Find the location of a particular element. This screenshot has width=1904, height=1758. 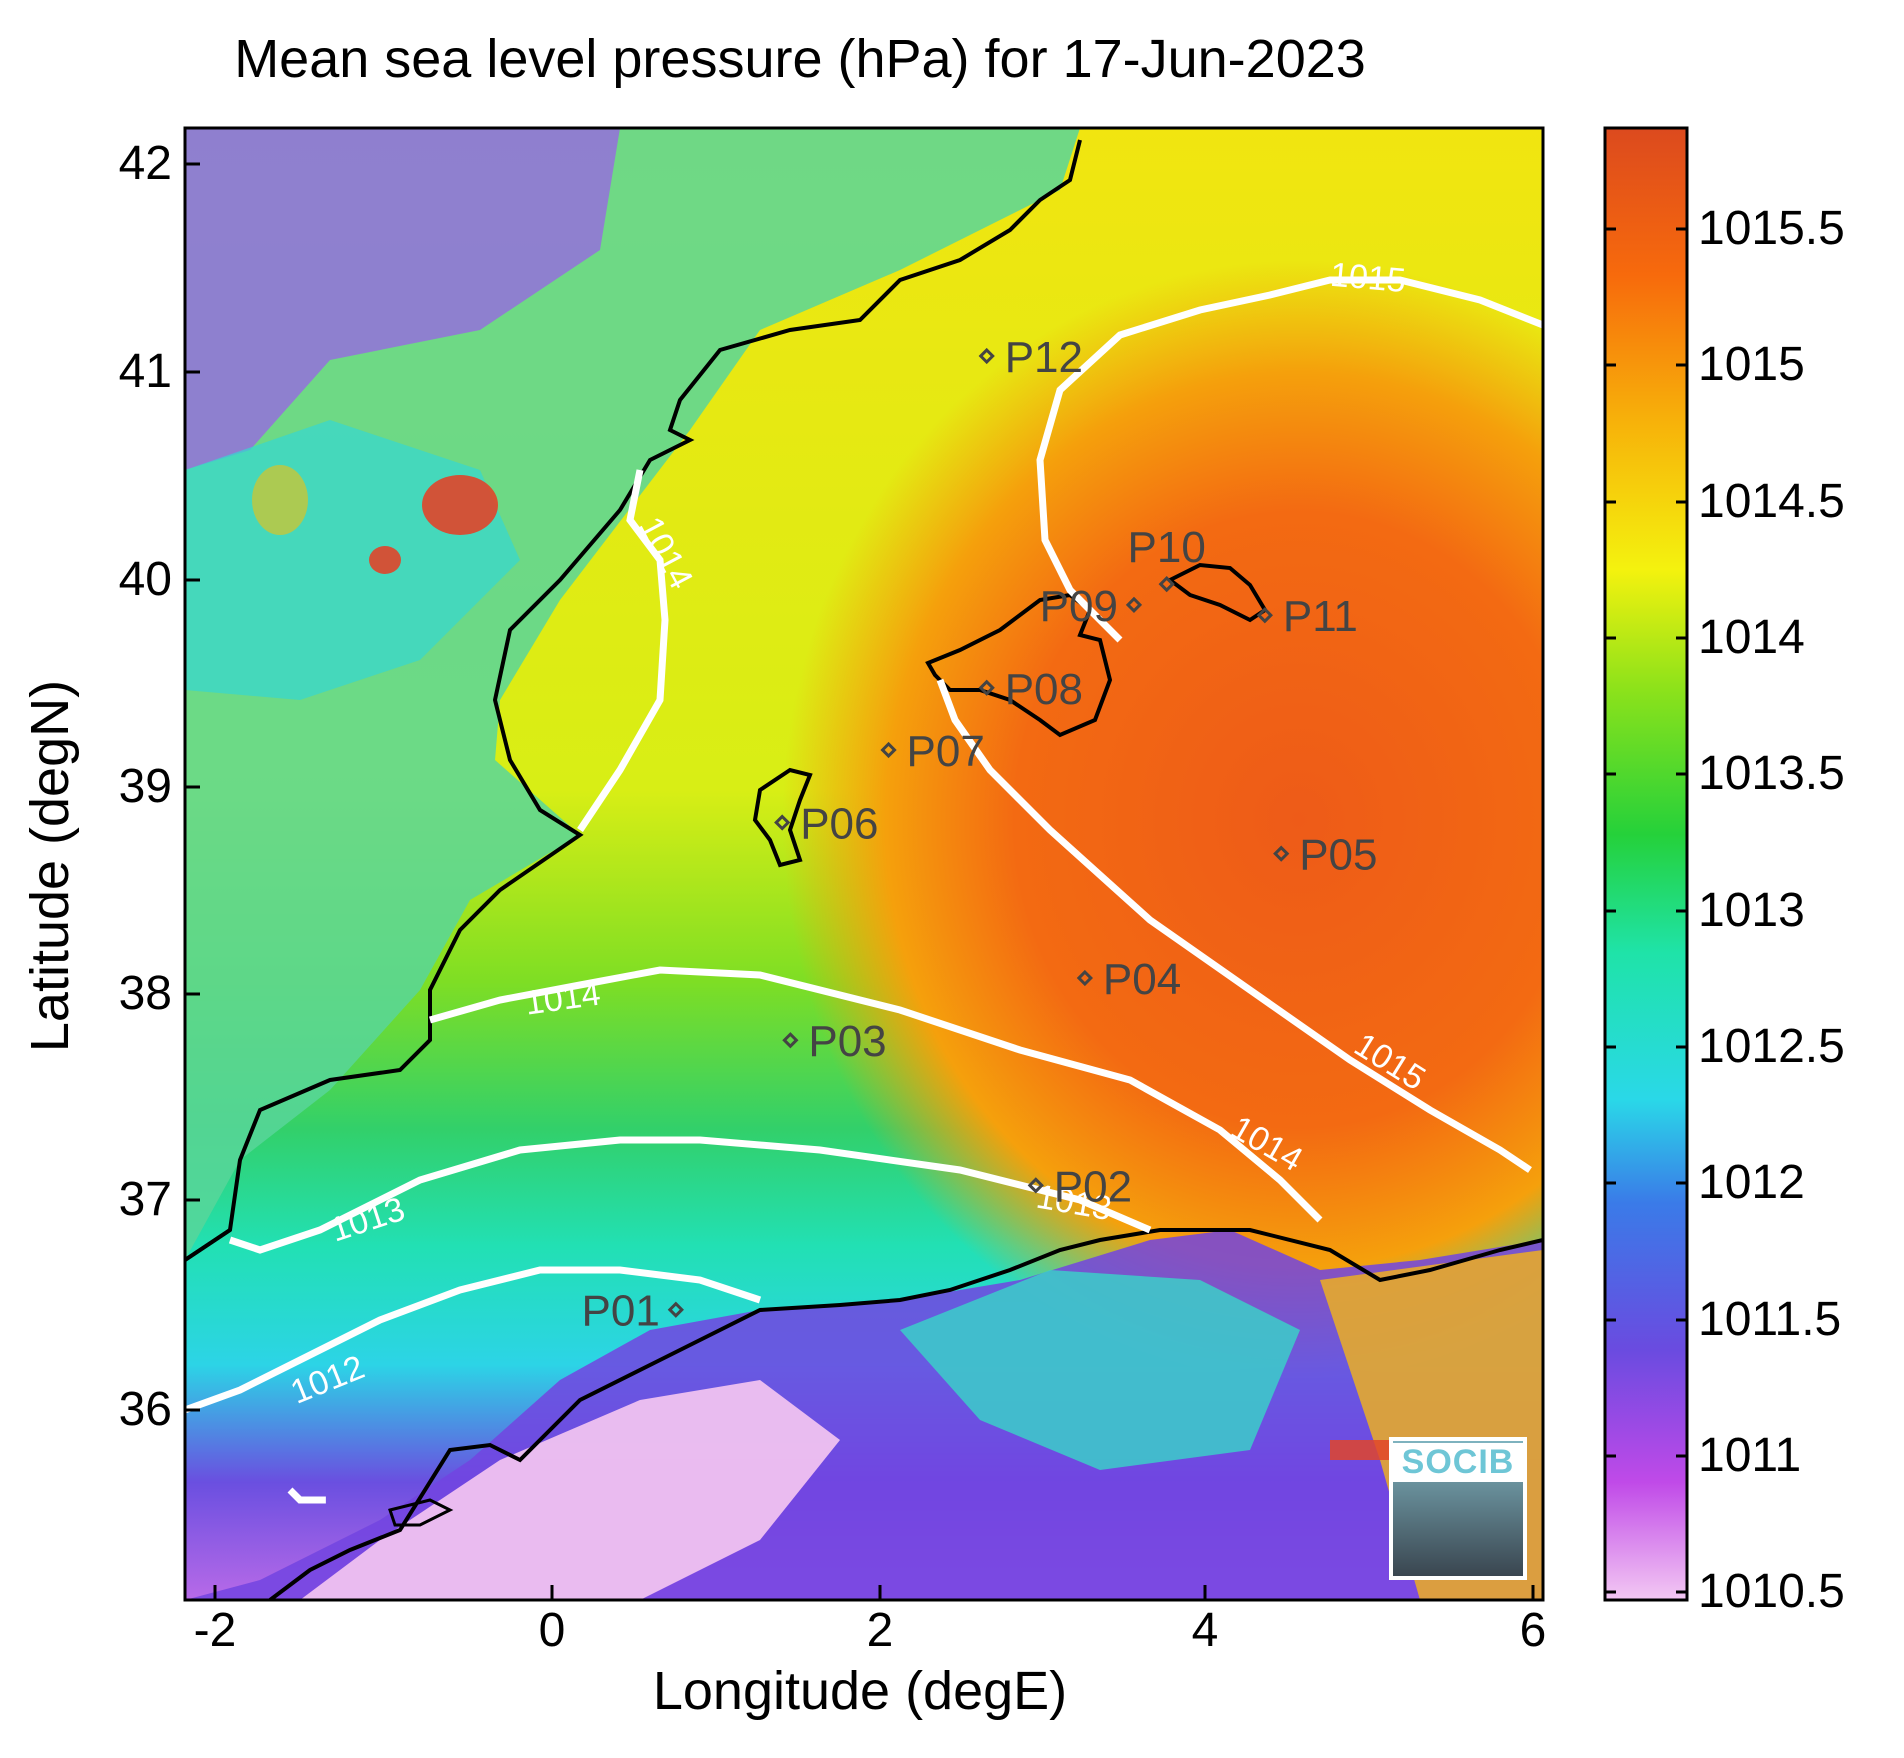

x-tick-label: 0 is located at coordinates (552, 1630).